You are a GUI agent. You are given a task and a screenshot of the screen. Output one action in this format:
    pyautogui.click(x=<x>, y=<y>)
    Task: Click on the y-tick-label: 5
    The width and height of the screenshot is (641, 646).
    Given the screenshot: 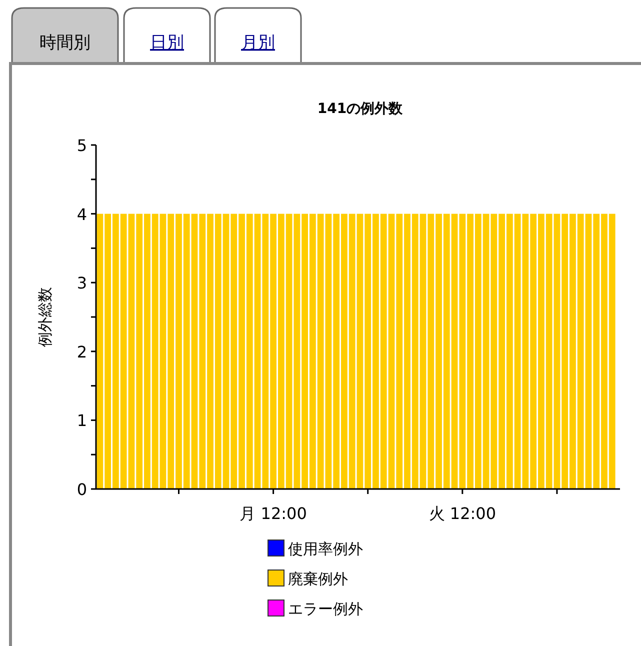 What is the action you would take?
    pyautogui.click(x=81, y=145)
    